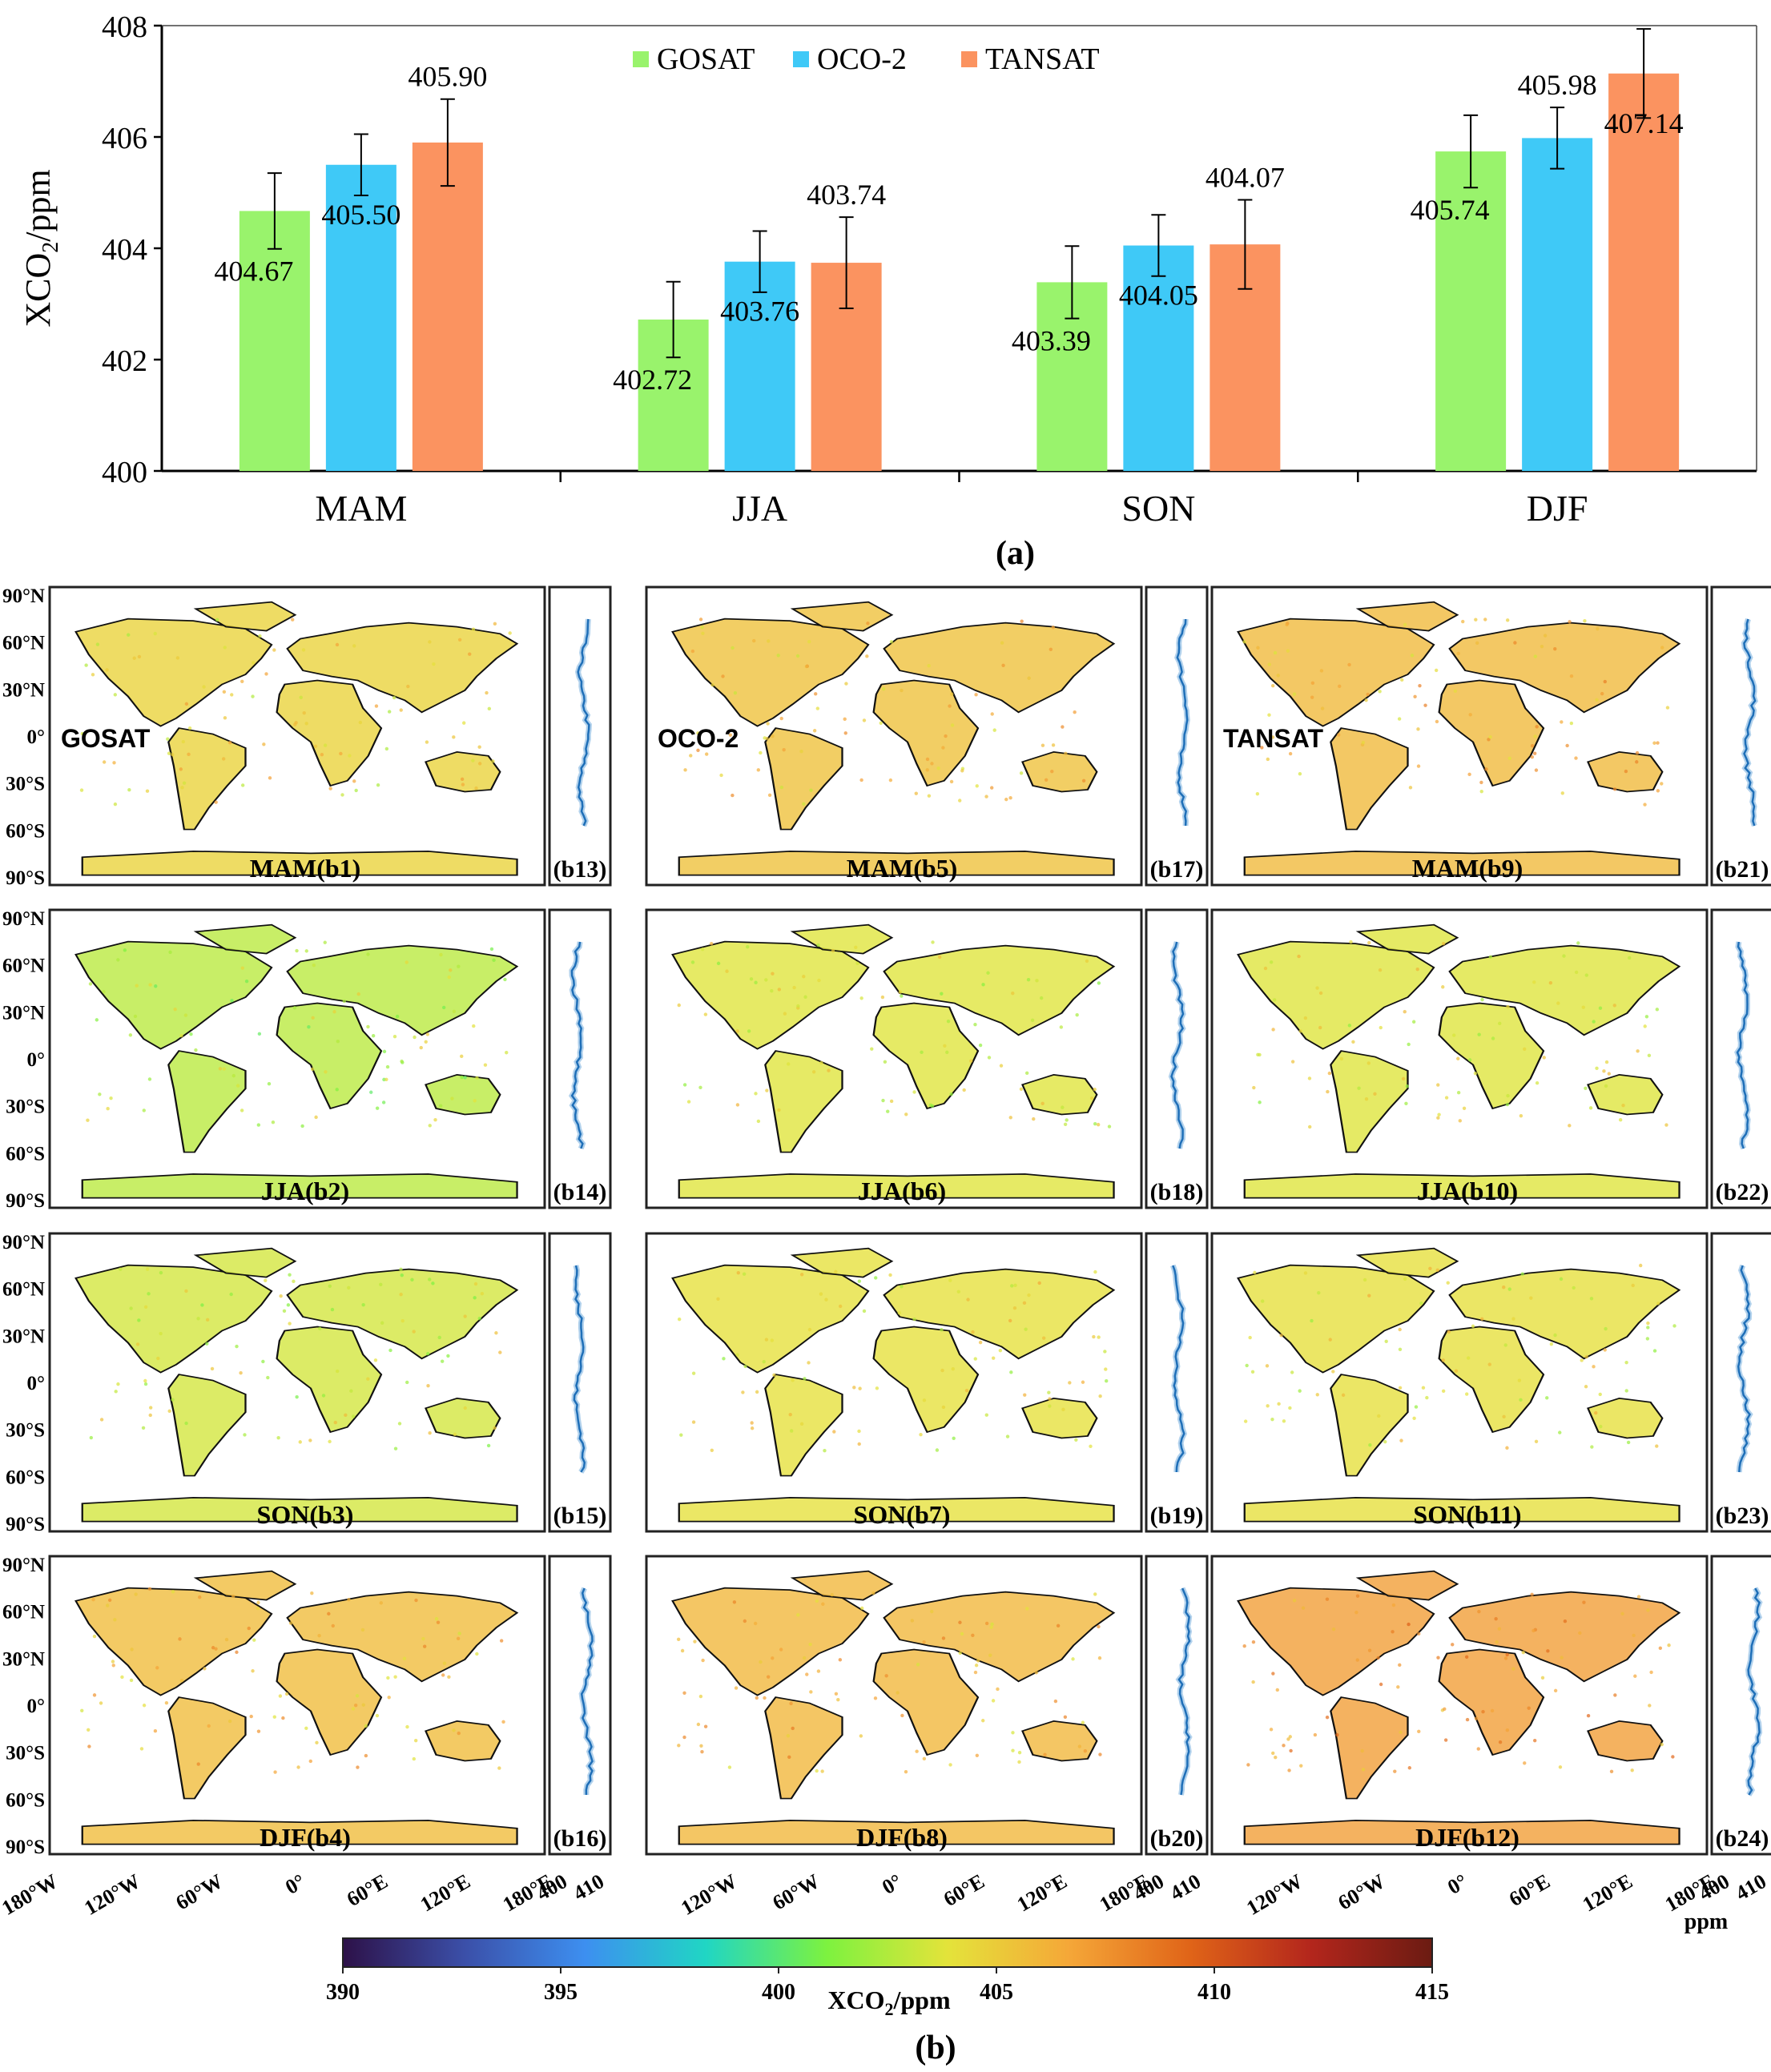 The width and height of the screenshot is (1771, 2072). I want to click on legend-label-oco-2: OCO-2, so click(862, 59).